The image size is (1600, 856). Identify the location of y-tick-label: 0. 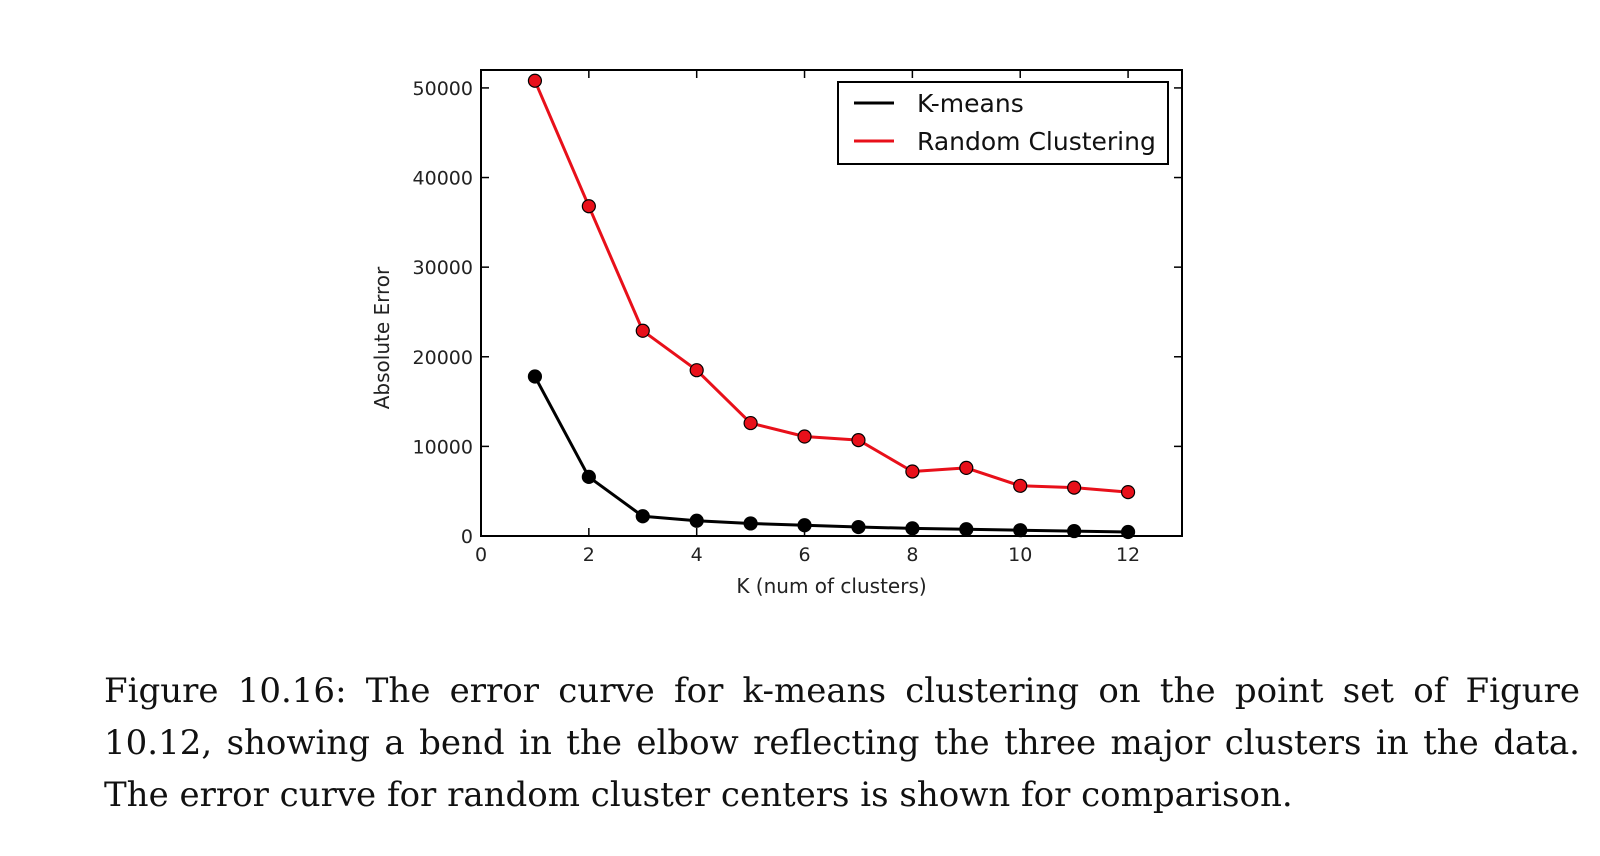
(467, 537).